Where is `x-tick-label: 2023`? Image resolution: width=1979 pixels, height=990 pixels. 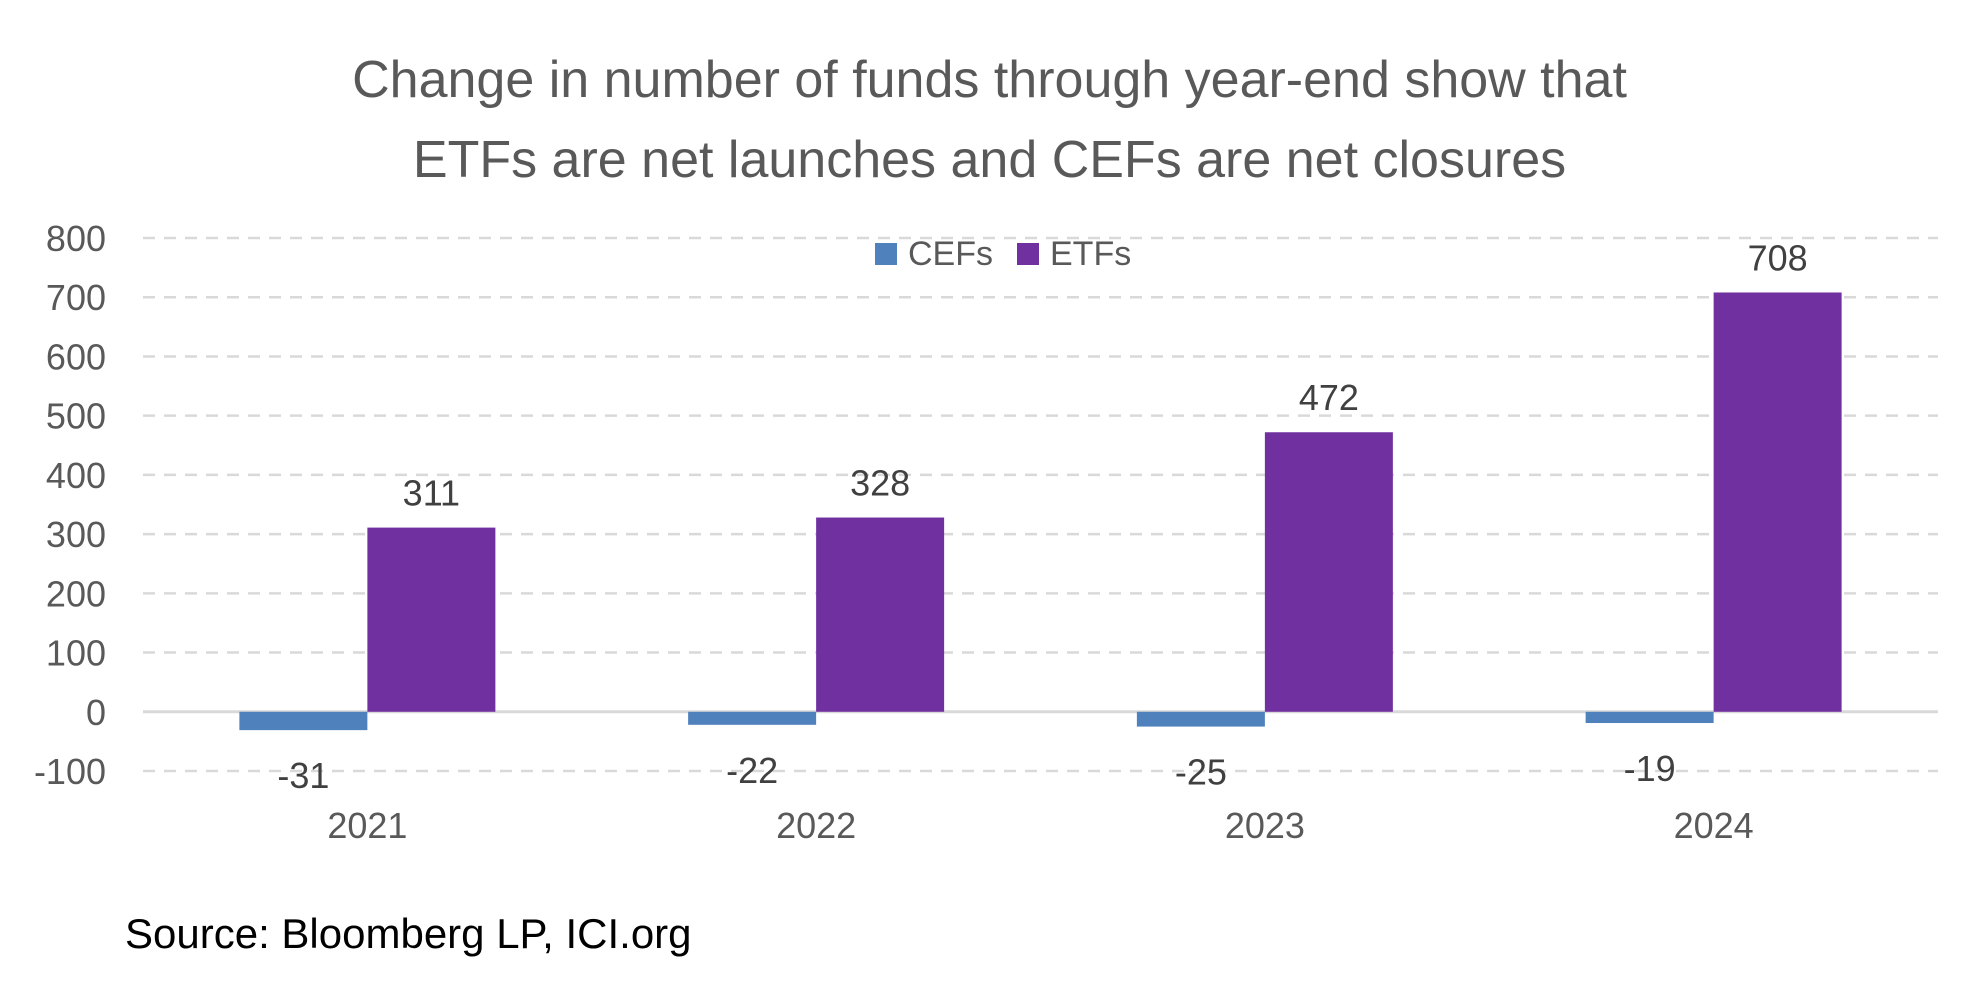 x-tick-label: 2023 is located at coordinates (1265, 825).